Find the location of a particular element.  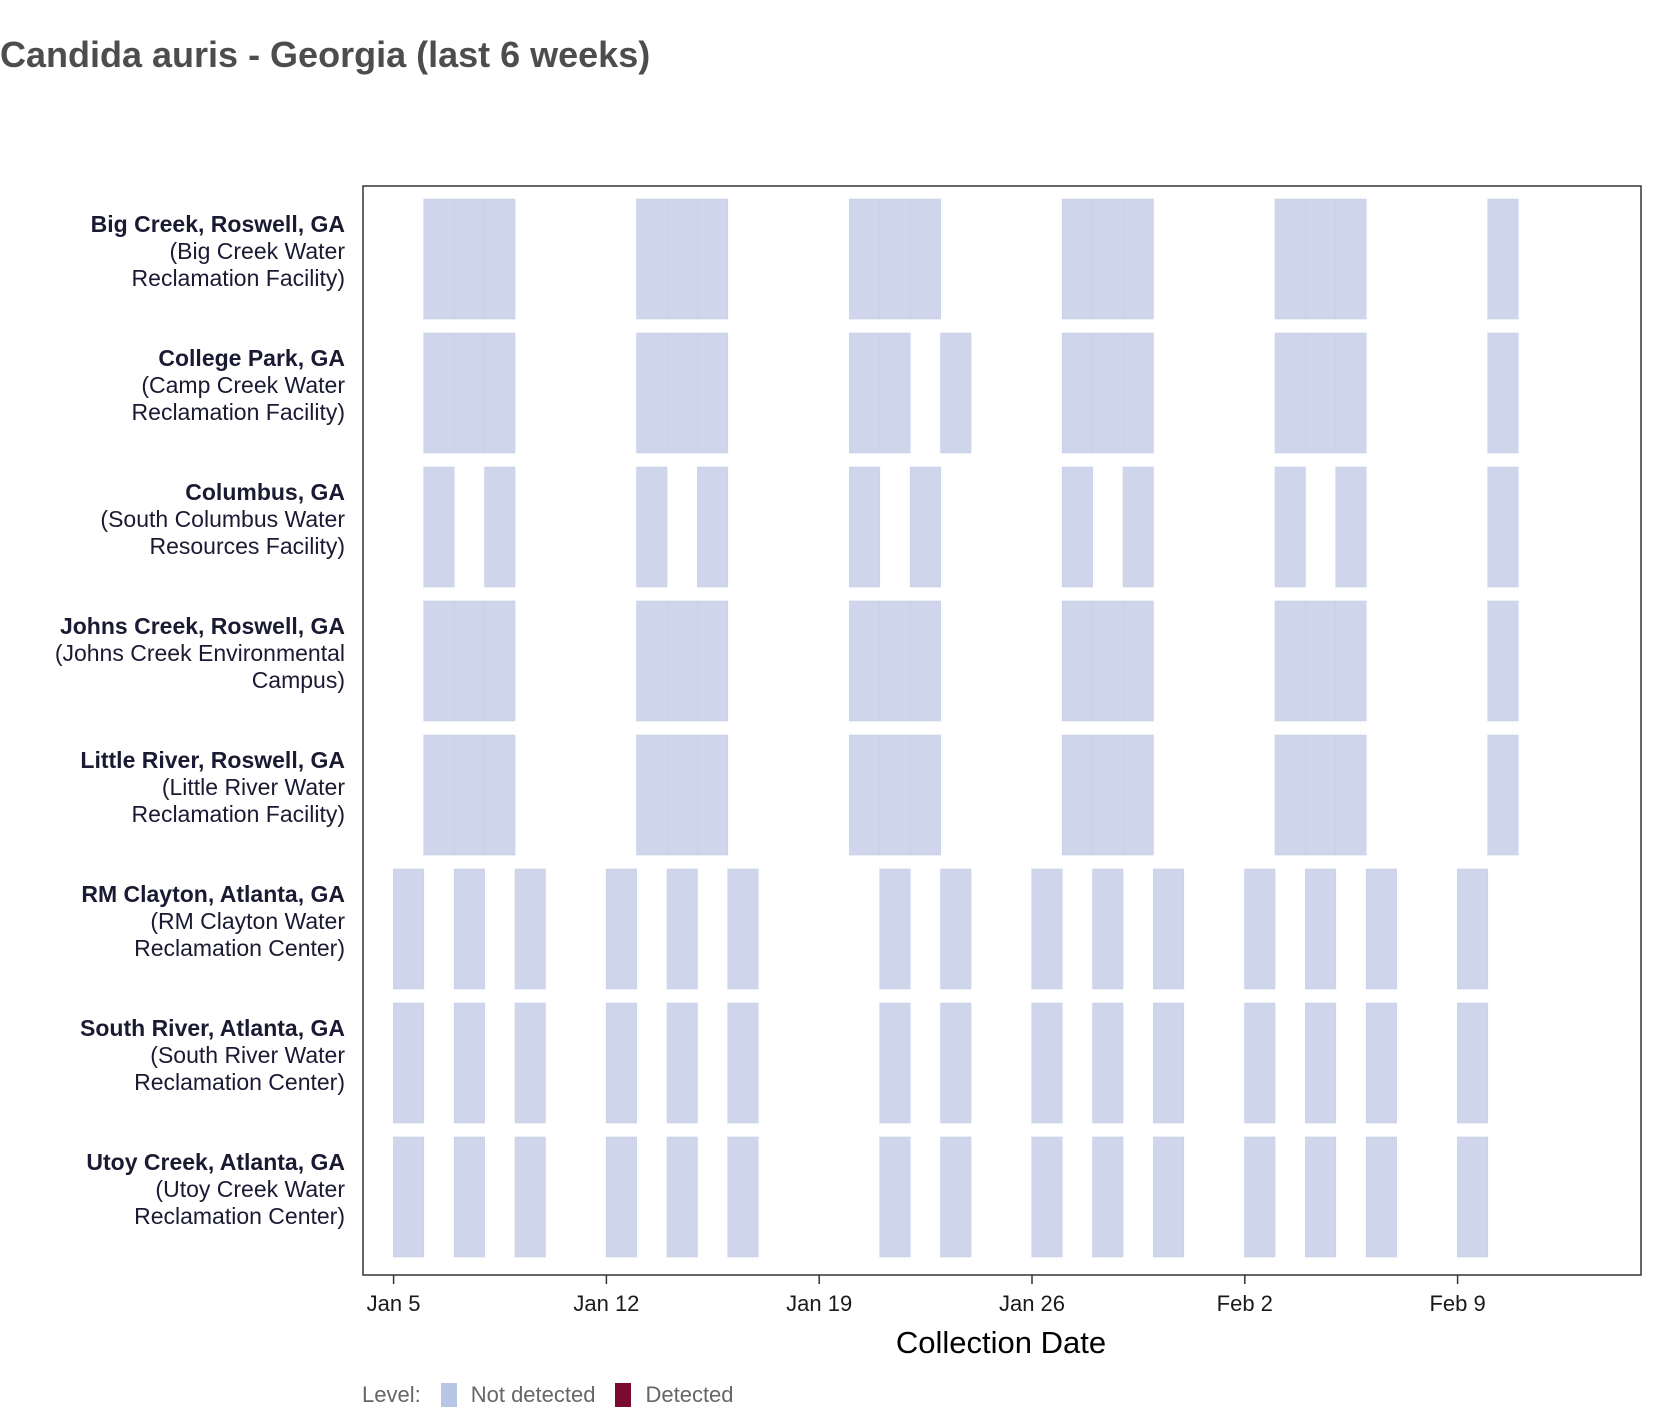

legend-label-detected: Detected is located at coordinates (689, 1394).